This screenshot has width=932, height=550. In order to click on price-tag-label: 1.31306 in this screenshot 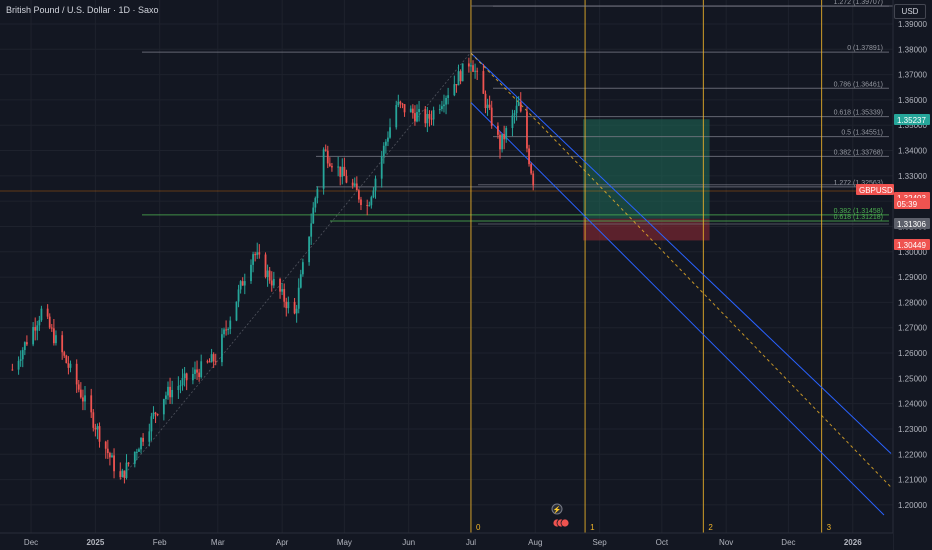, I will do `click(911, 224)`.